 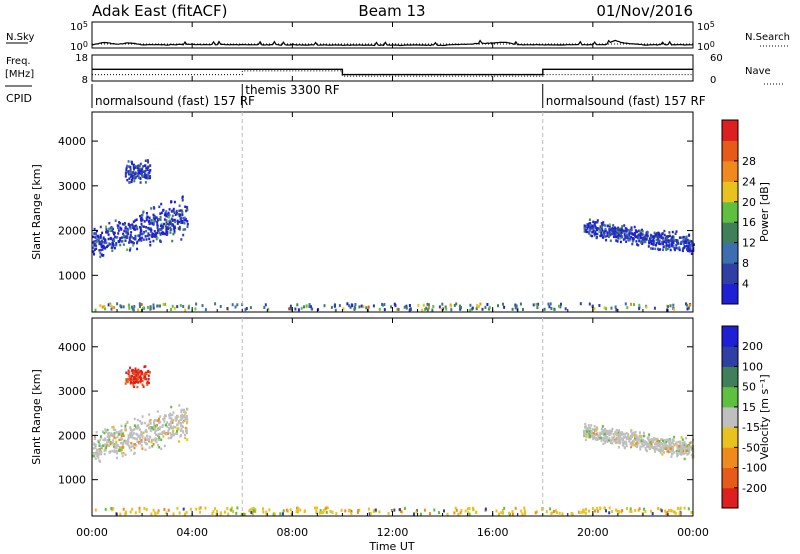 I want to click on range-tick-label: 2000, so click(x=72, y=435).